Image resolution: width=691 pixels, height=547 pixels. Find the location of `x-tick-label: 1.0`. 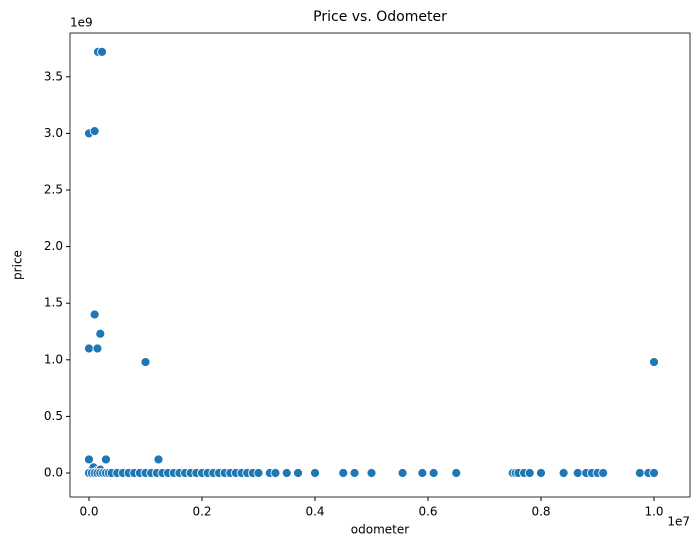

x-tick-label: 1.0 is located at coordinates (653, 512).